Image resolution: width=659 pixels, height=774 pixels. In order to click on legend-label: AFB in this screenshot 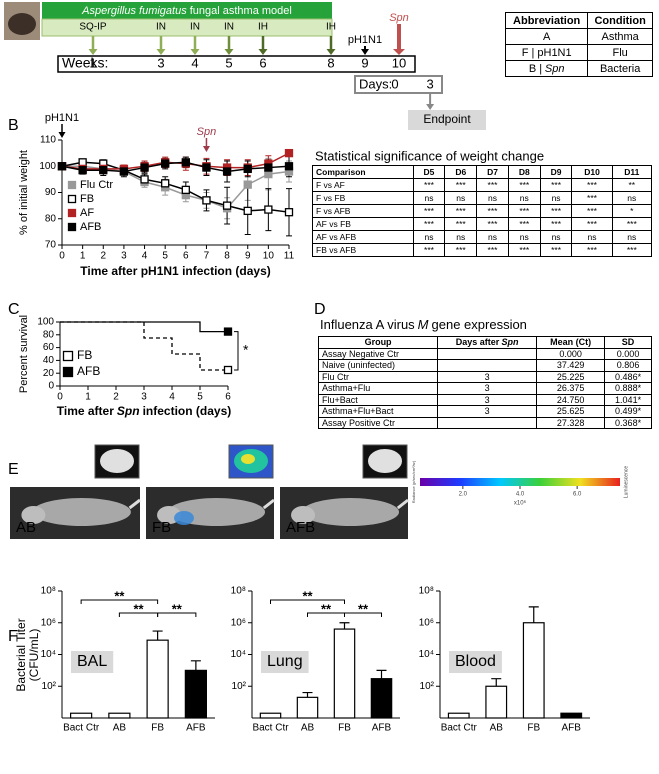, I will do `click(90, 227)`.